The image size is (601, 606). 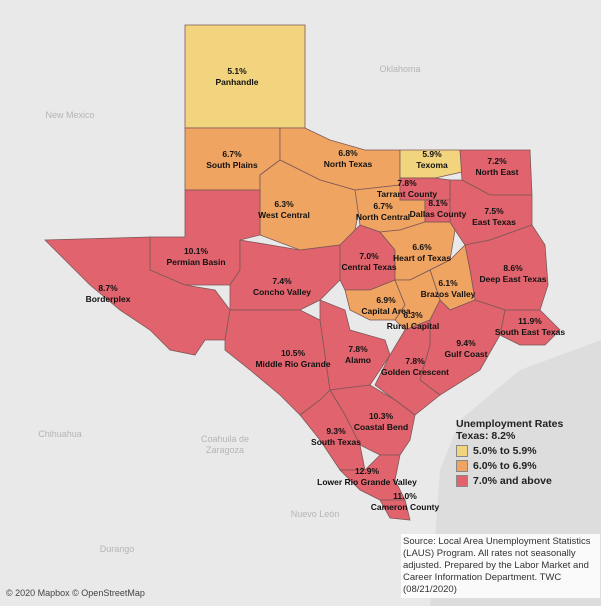 What do you see at coordinates (284, 215) in the screenshot?
I see `region-name-label: West Central` at bounding box center [284, 215].